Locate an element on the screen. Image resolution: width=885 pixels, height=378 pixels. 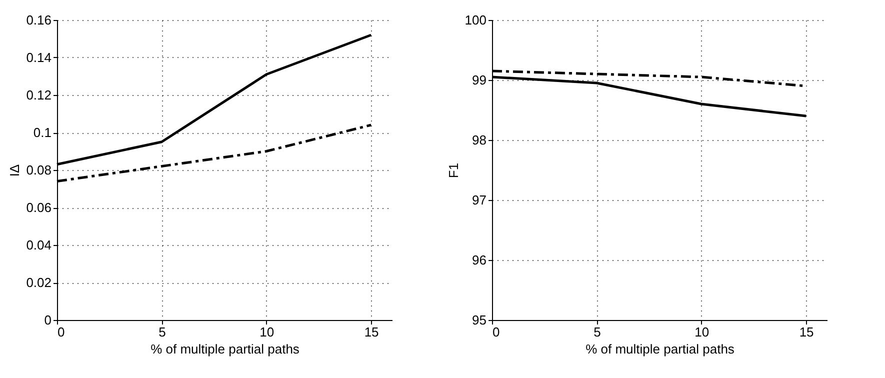
y-tick-label: 100 is located at coordinates (475, 20).